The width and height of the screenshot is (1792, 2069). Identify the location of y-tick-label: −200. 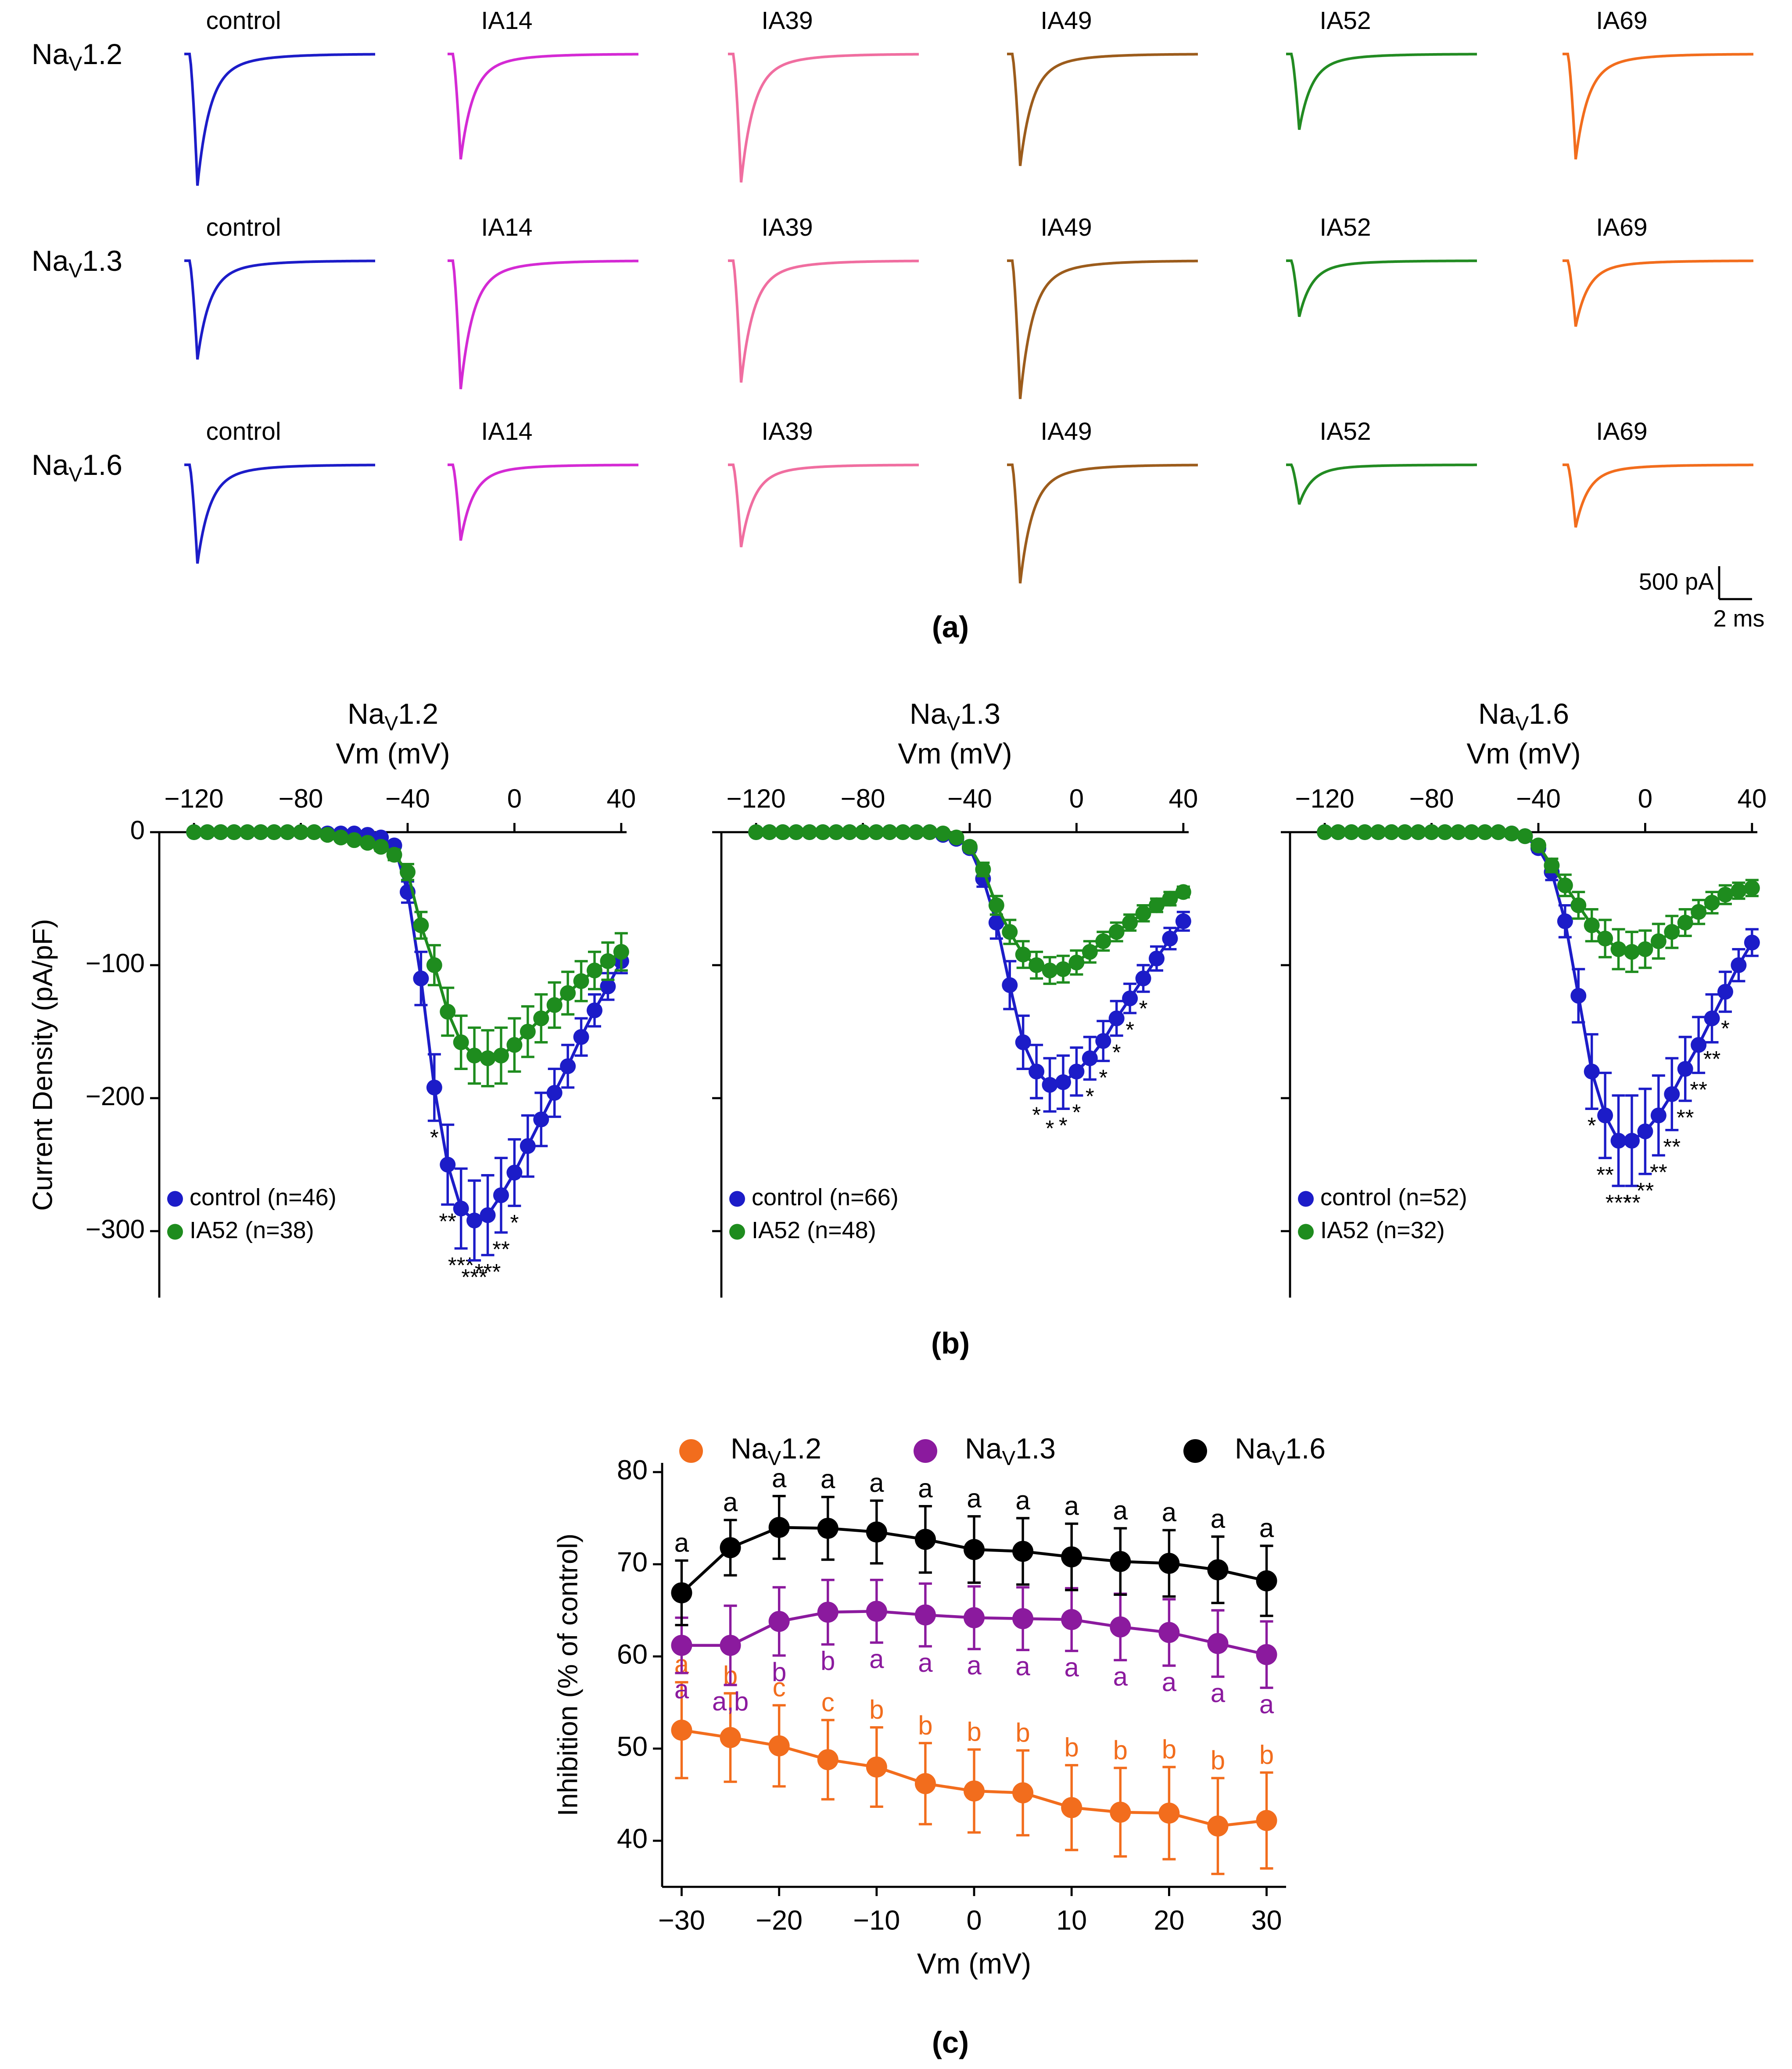
(115, 1096).